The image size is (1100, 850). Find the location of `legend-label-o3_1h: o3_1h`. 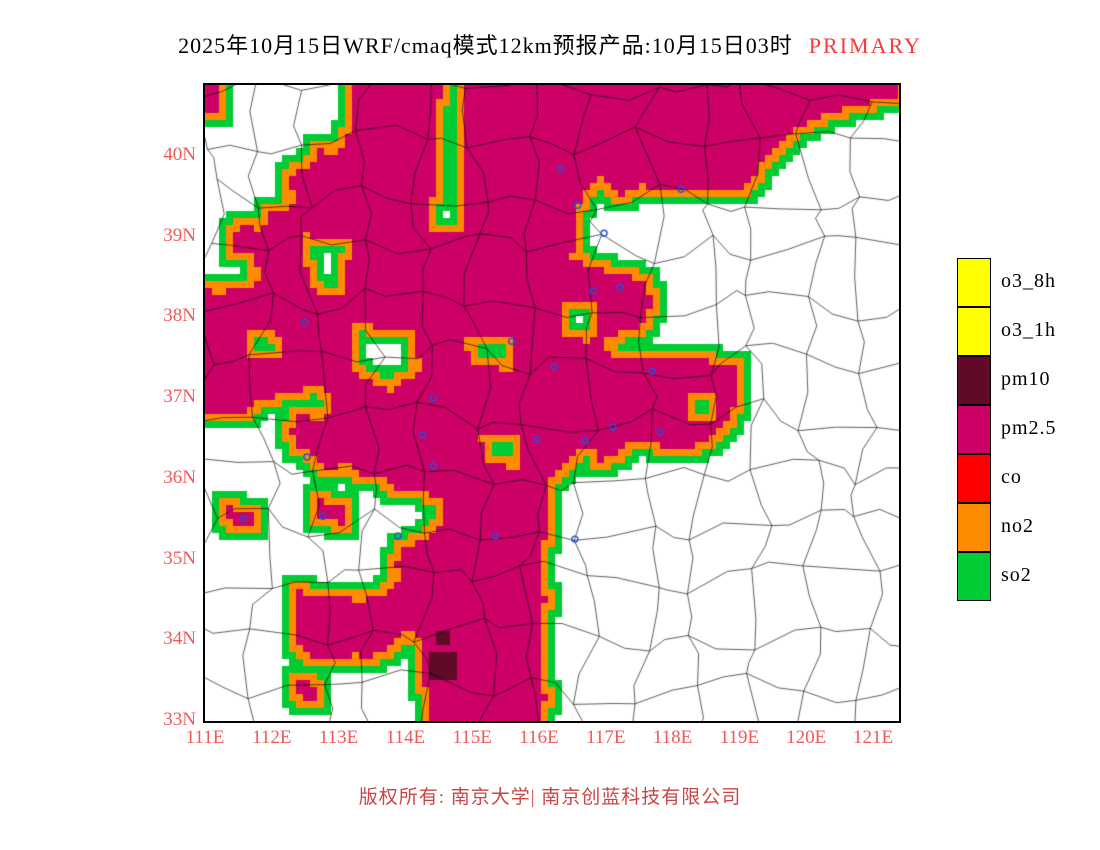

legend-label-o3_1h: o3_1h is located at coordinates (1028, 330).